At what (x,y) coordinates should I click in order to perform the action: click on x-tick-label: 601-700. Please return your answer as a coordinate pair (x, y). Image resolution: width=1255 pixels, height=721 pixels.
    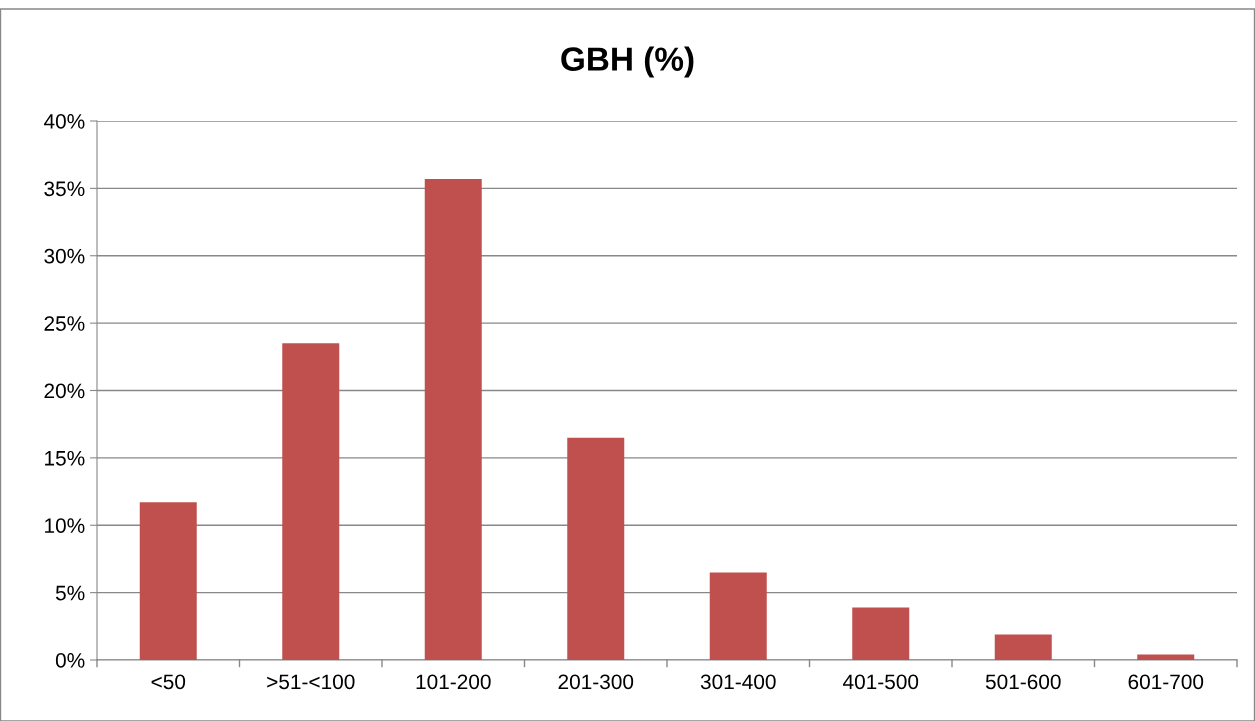
    Looking at the image, I should click on (1166, 682).